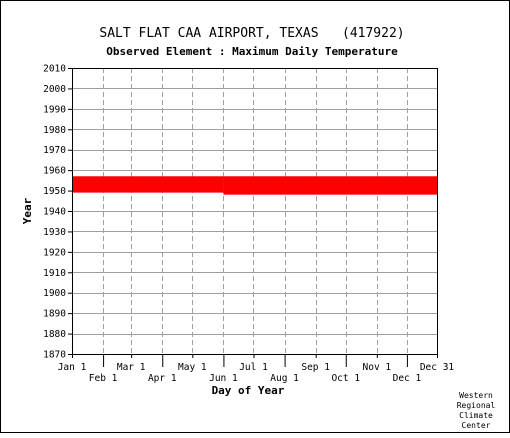  Describe the element at coordinates (192, 367) in the screenshot. I see `x-tick-label: May 1` at that location.